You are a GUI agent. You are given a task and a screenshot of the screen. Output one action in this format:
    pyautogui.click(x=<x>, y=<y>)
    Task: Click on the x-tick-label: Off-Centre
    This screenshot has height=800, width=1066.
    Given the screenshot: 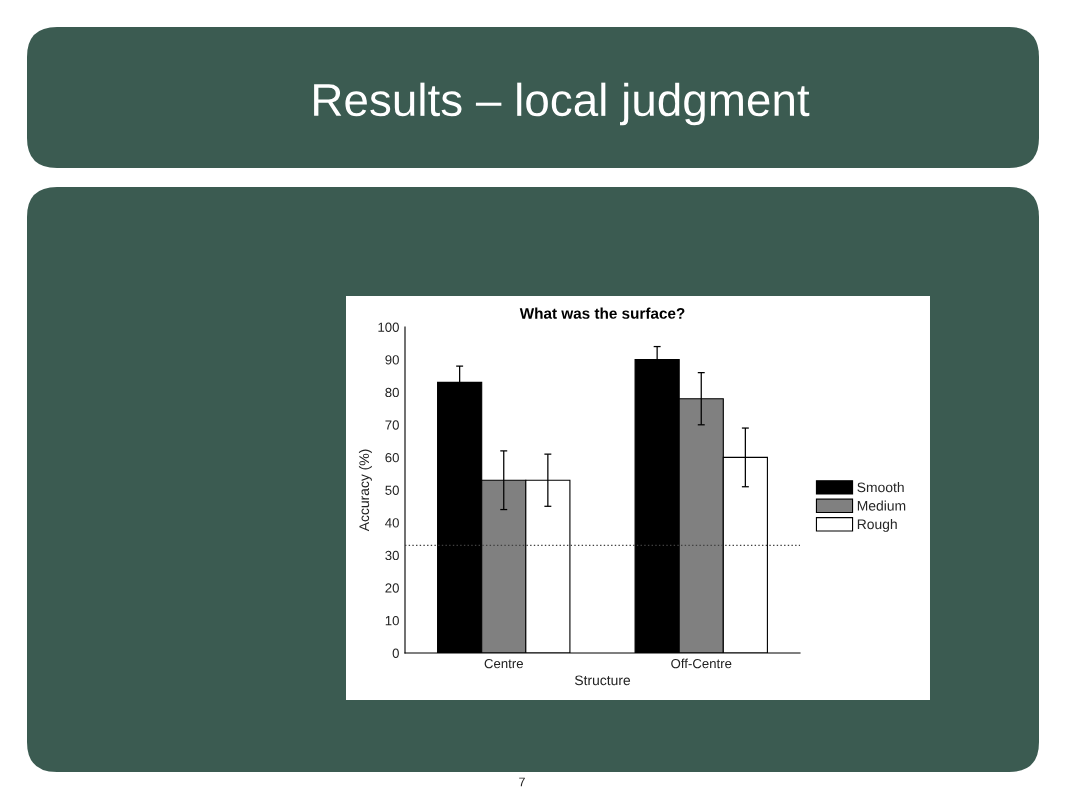 What is the action you would take?
    pyautogui.click(x=701, y=663)
    